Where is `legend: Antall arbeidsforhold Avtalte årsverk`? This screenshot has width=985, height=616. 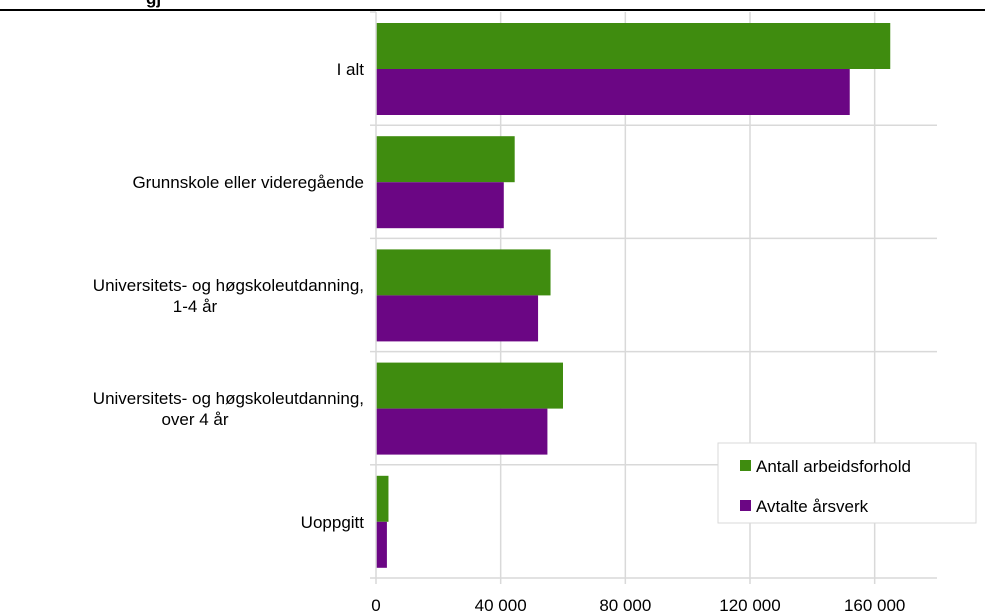
legend: Antall arbeidsforhold Avtalte årsverk is located at coordinates (847, 483).